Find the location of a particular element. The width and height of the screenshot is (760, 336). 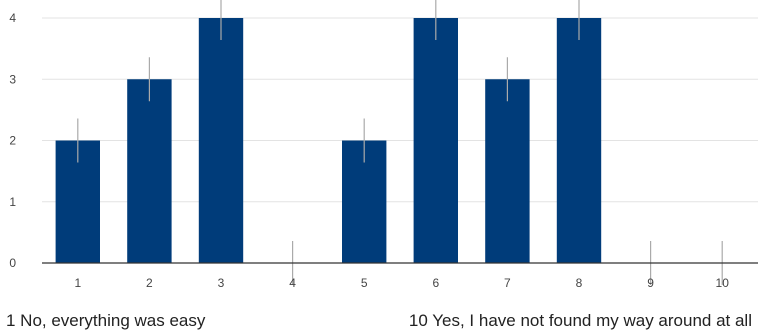

y-tick-label: 0 is located at coordinates (12, 263).